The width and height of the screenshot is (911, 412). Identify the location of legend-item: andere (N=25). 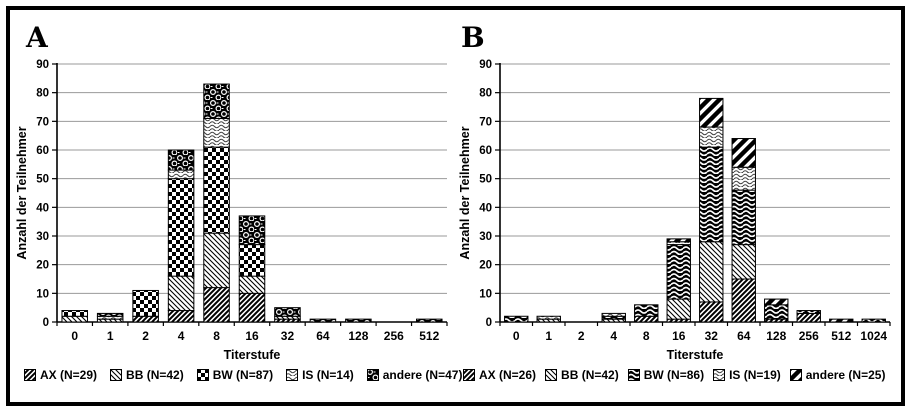
(837, 375).